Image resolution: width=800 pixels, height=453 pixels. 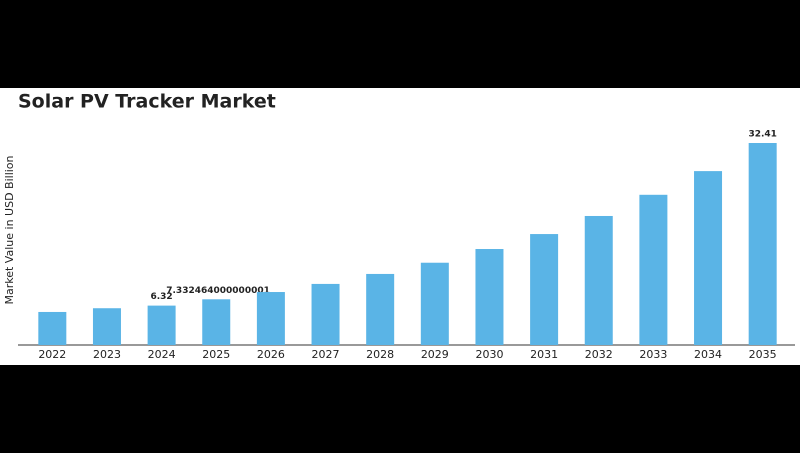 I want to click on value-label: 7.332464000000001, so click(x=218, y=291).